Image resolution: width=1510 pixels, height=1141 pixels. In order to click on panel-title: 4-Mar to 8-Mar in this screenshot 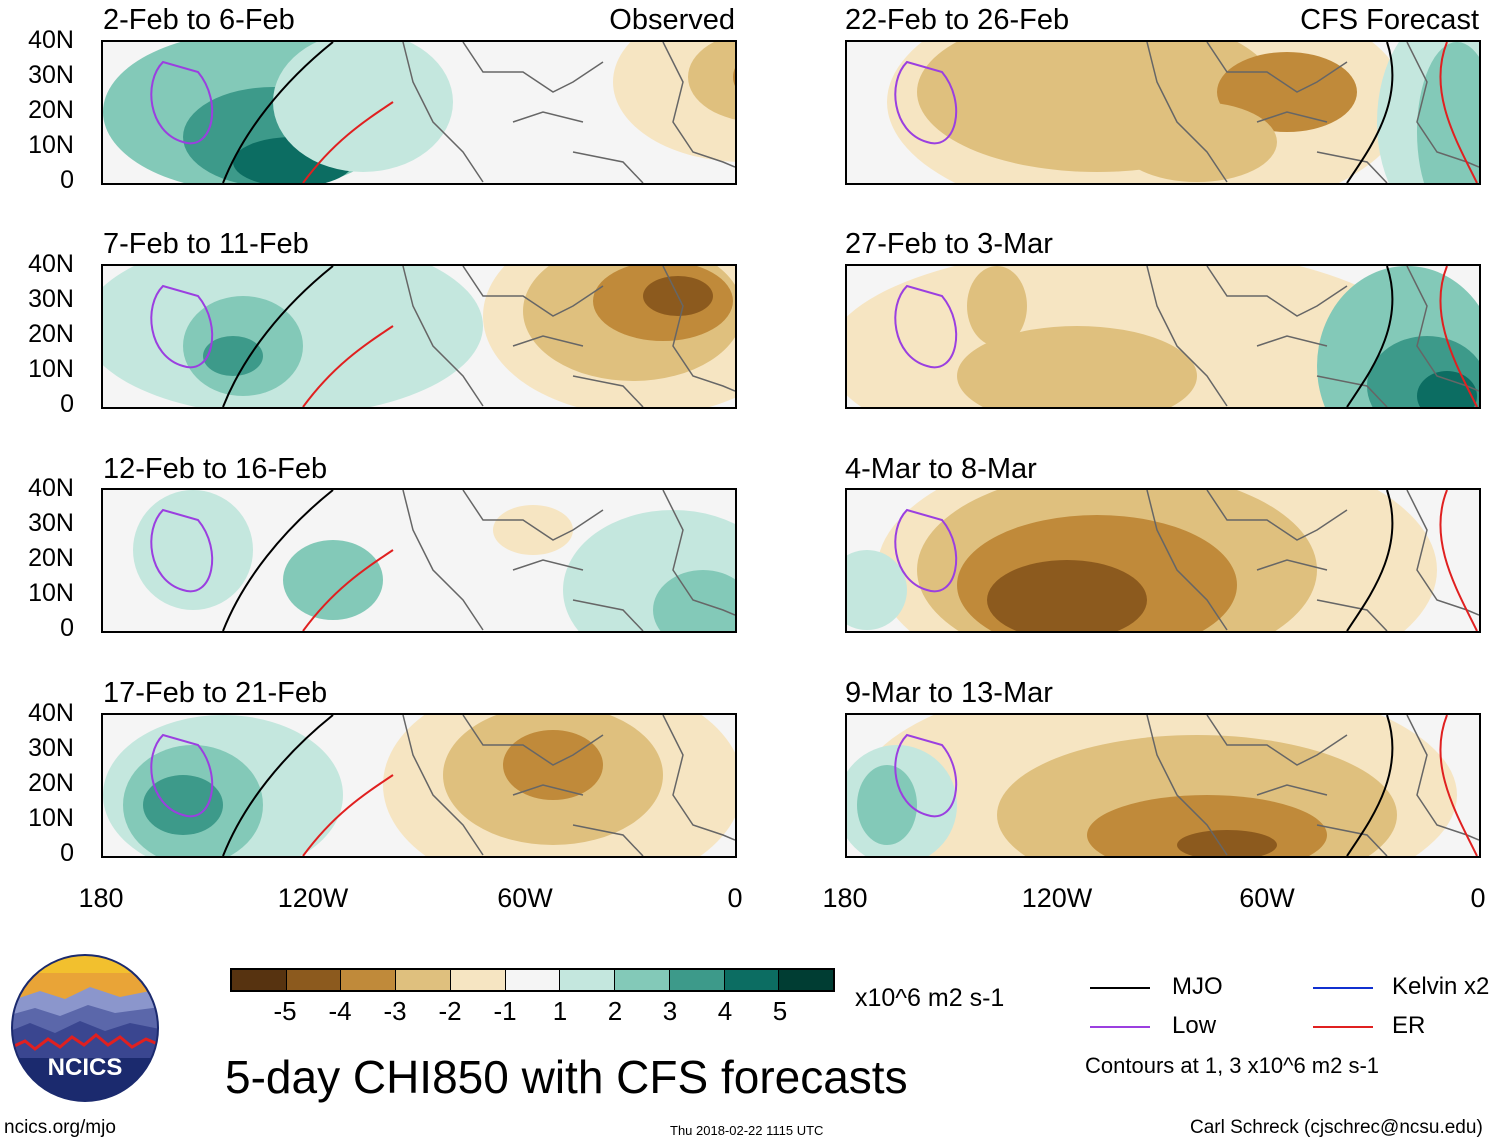, I will do `click(941, 469)`.